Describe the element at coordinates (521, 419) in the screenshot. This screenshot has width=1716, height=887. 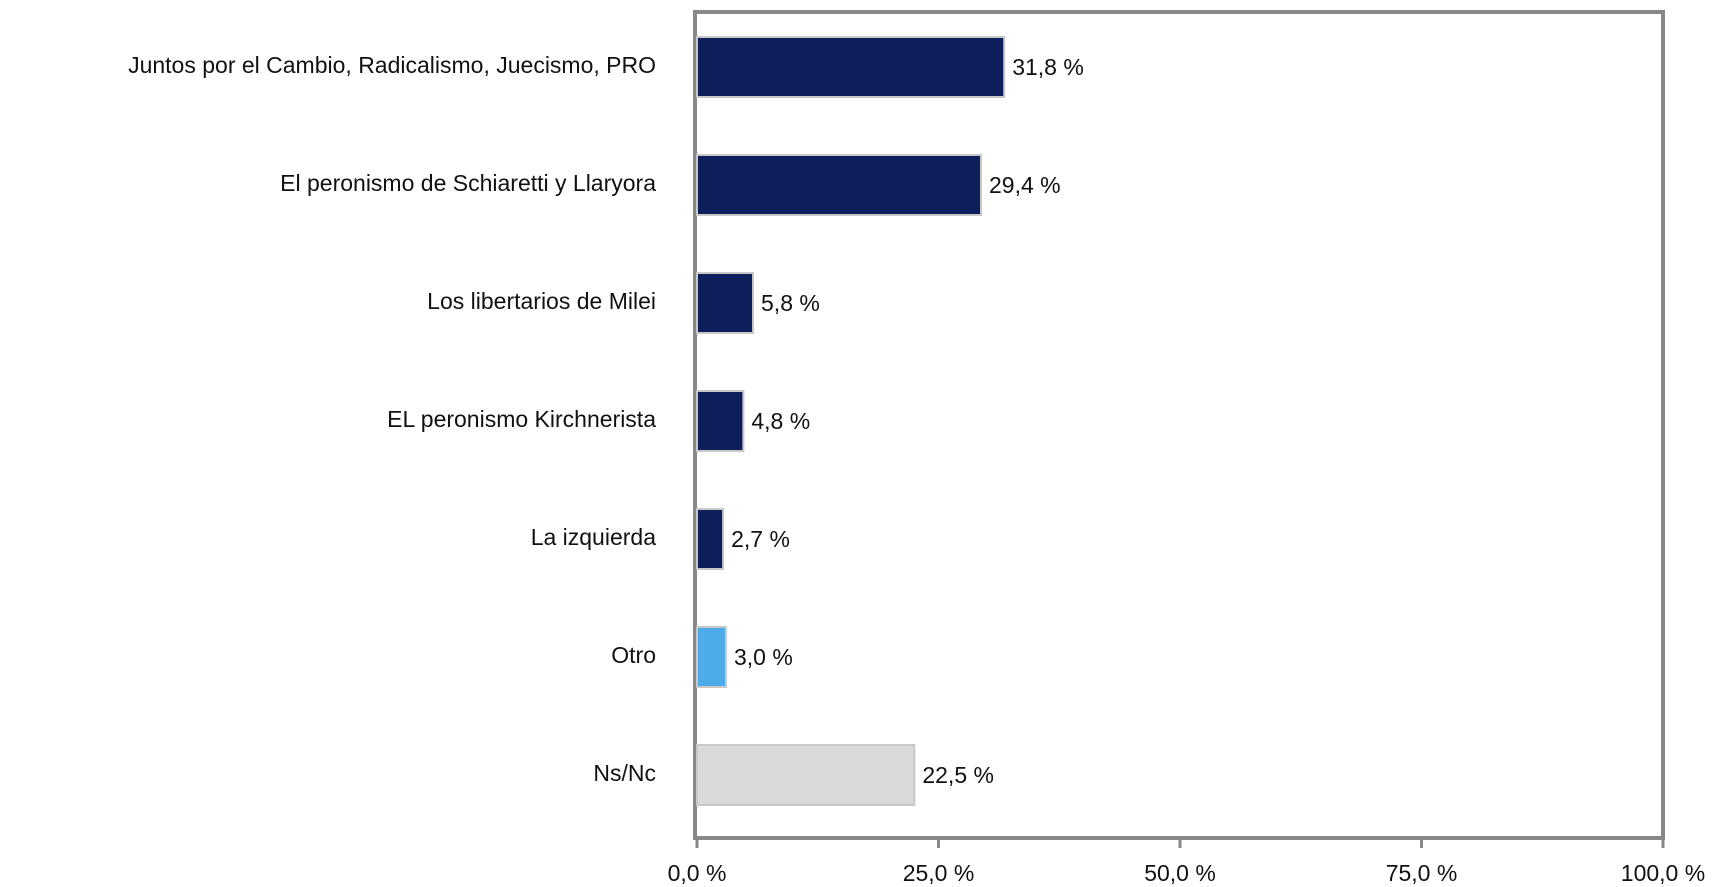
I see `y-tick-label: EL peronismo Kirchnerista` at that location.